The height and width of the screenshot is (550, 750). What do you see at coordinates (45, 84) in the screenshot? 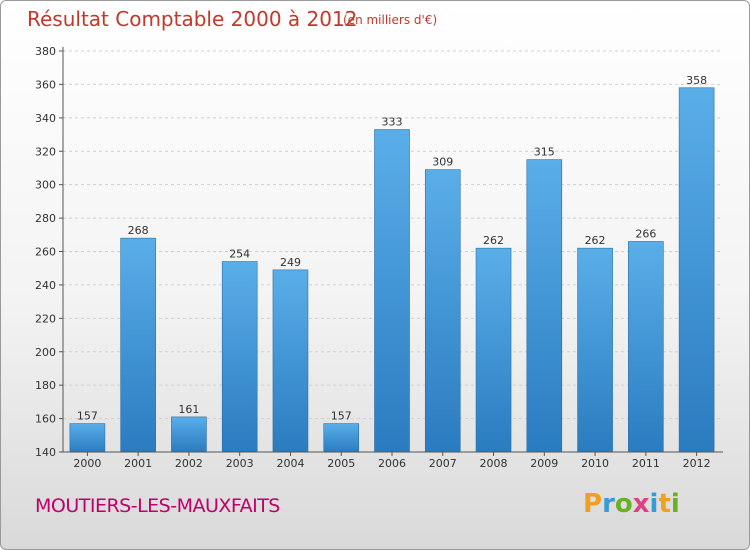
I see `y-tick-label: 360` at bounding box center [45, 84].